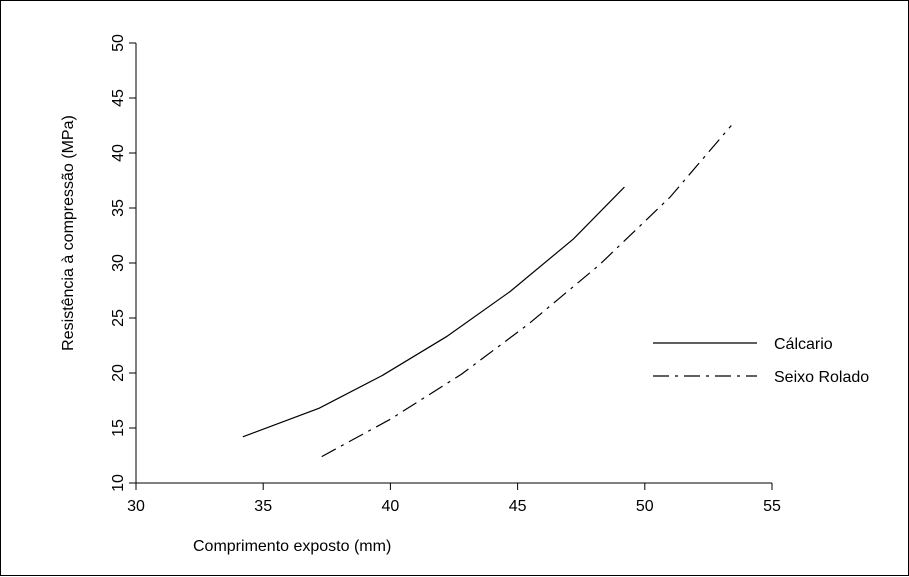 This screenshot has height=577, width=909. I want to click on y-tick-label: 35, so click(118, 208).